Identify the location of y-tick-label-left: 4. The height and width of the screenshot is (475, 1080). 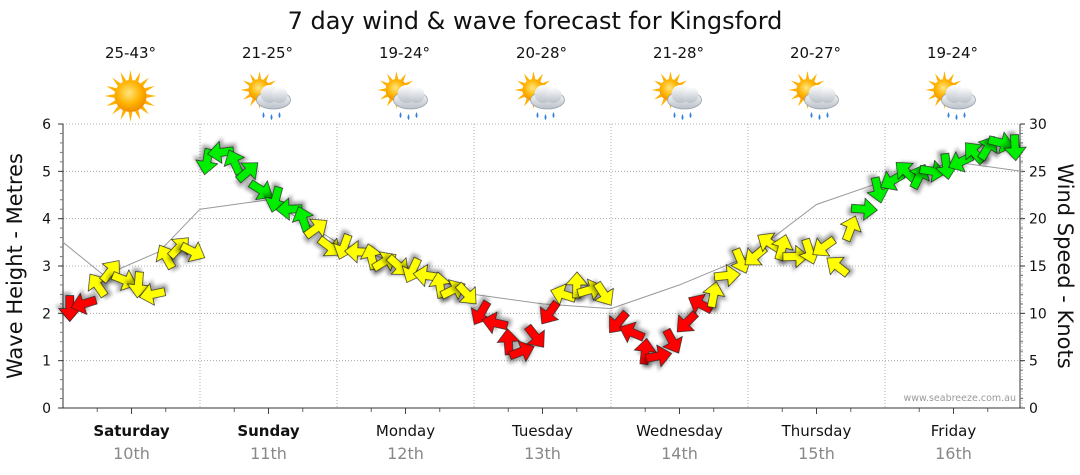
(46, 220).